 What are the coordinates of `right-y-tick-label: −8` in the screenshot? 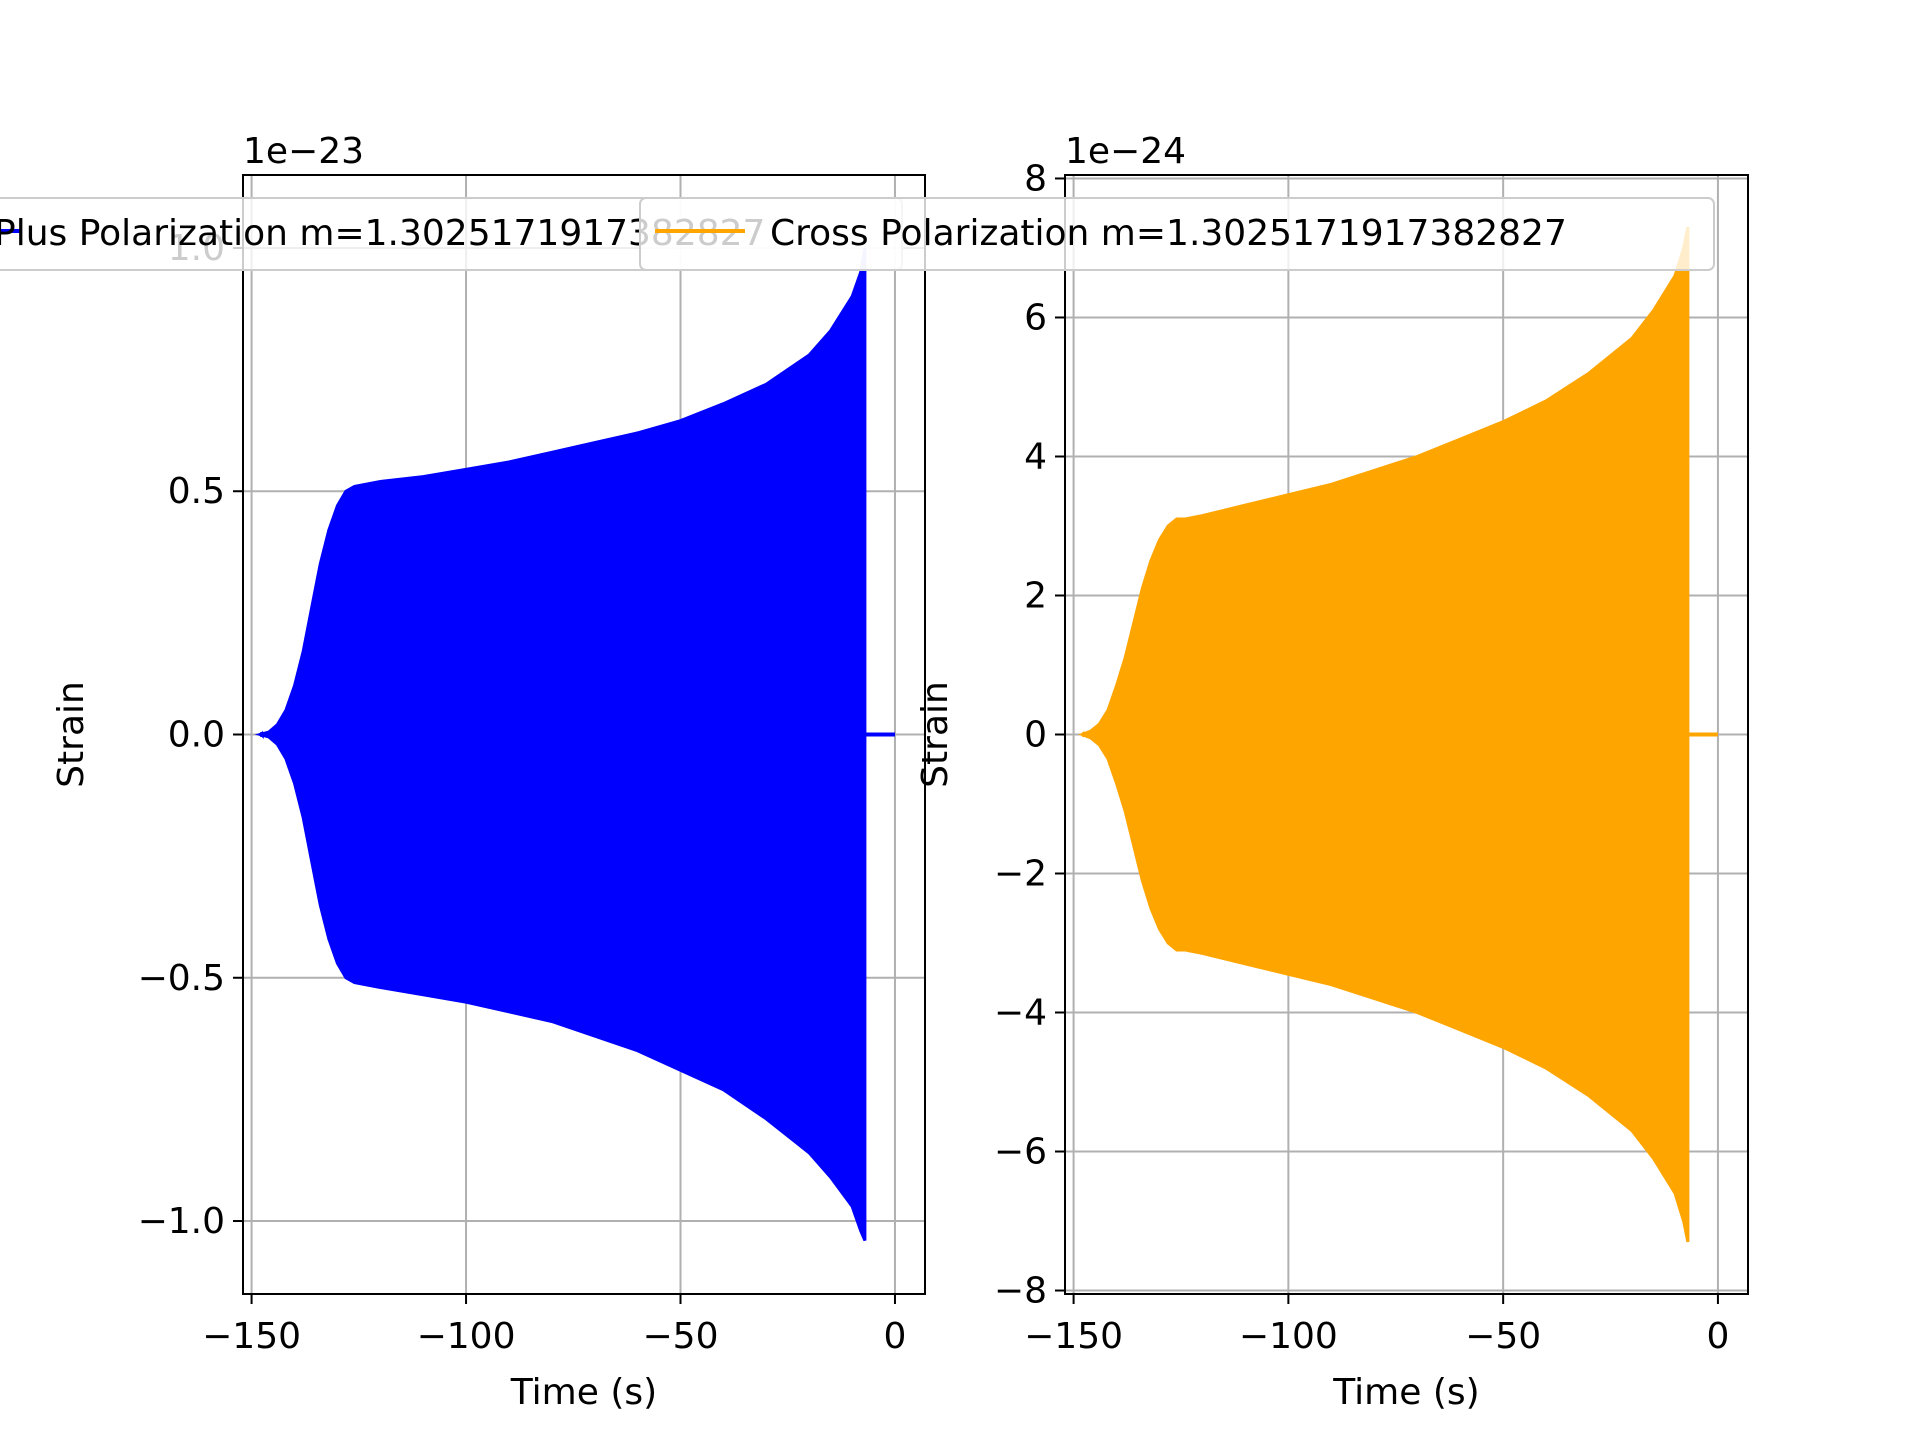 It's located at (1020, 1291).